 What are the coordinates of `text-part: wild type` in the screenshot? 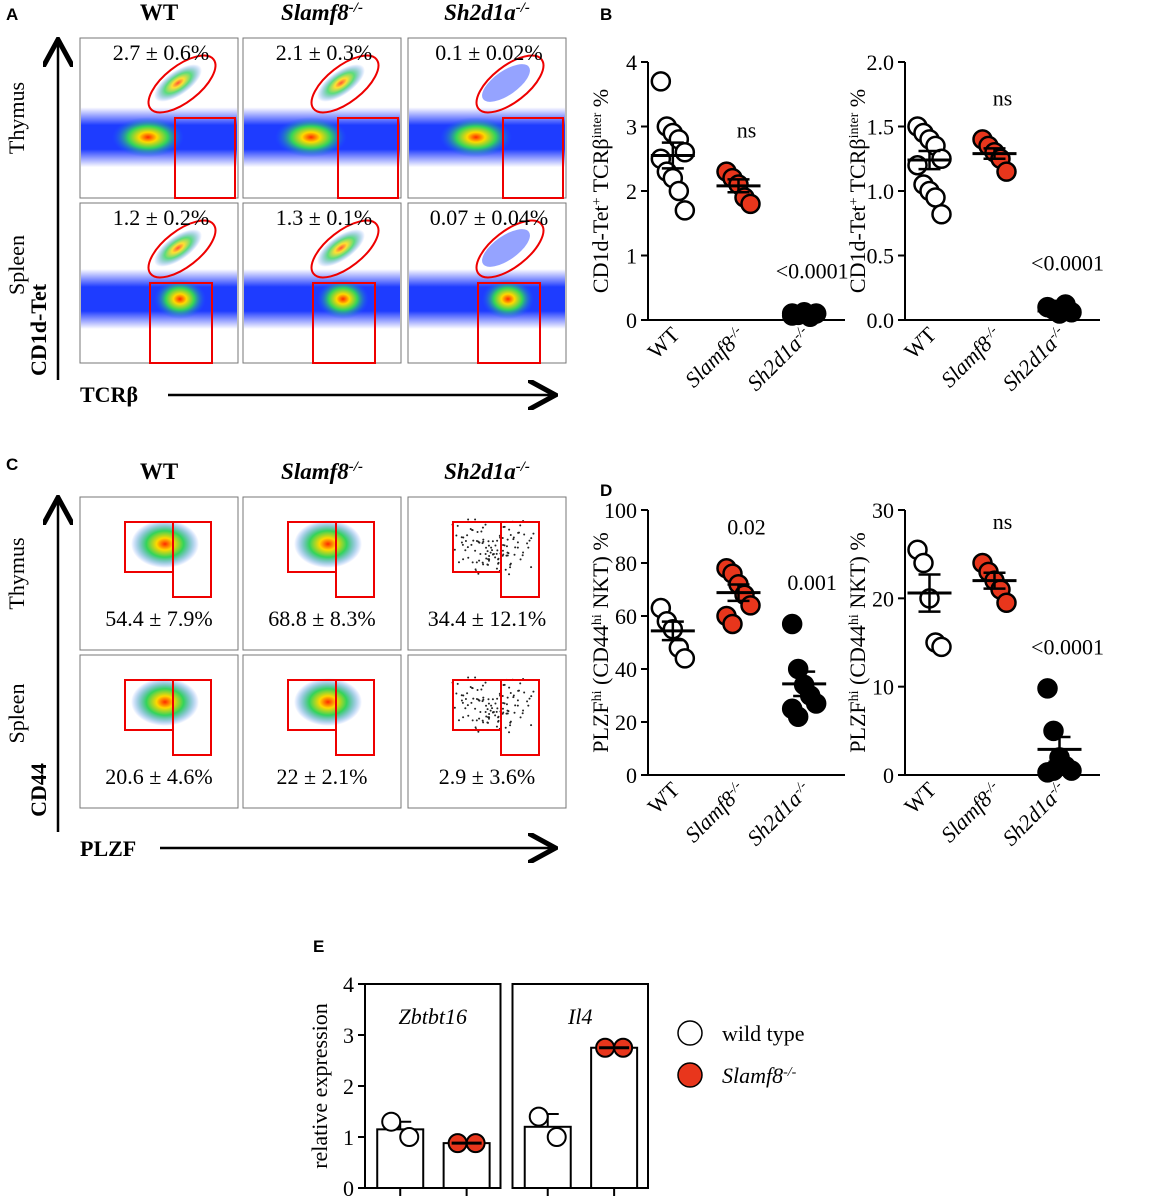 It's located at (763, 1033).